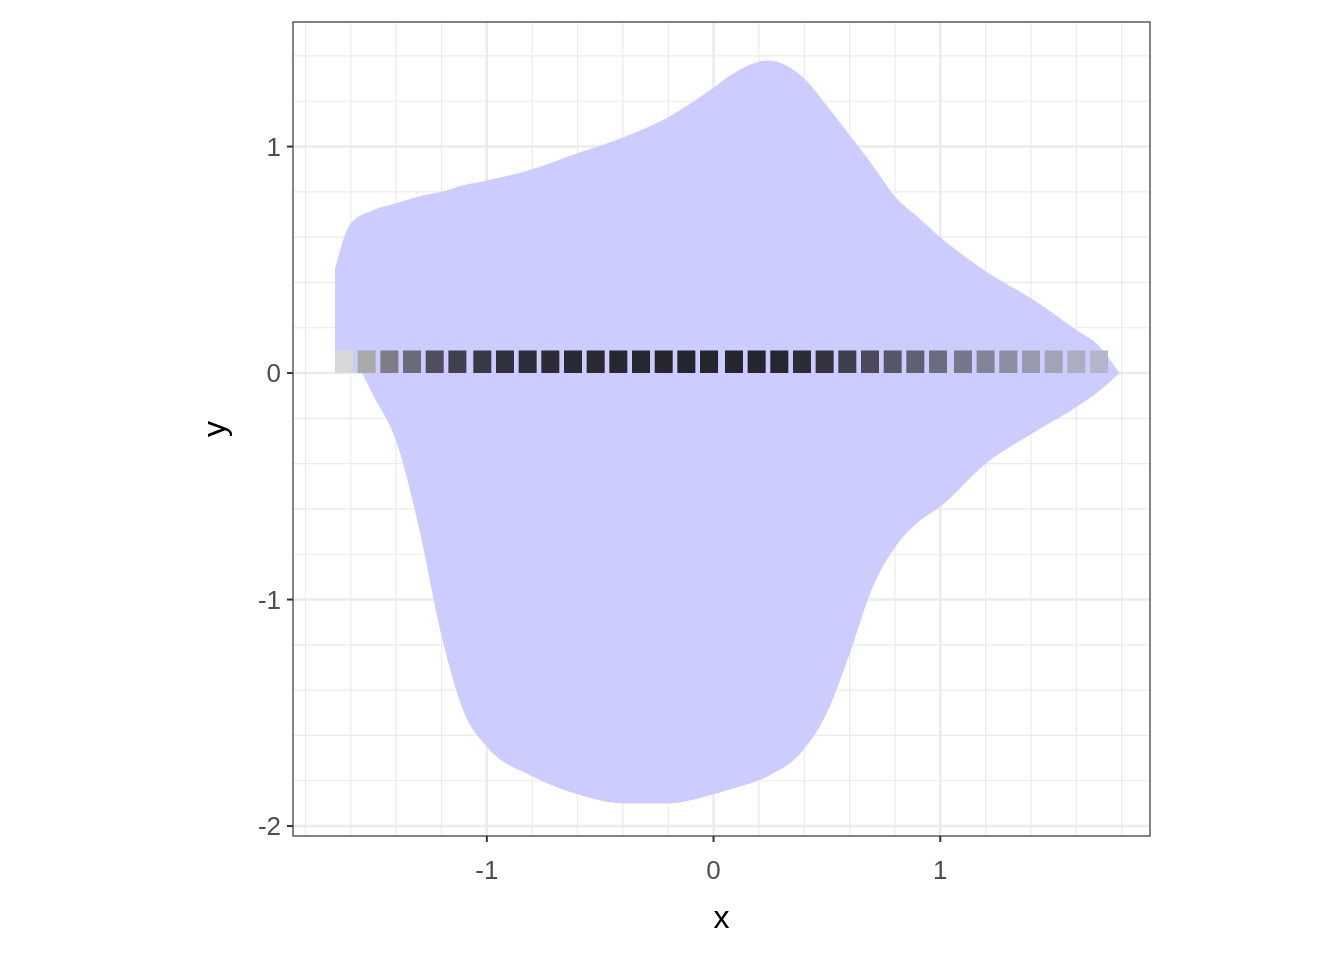  Describe the element at coordinates (713, 870) in the screenshot. I see `x-tick-label: 0` at that location.